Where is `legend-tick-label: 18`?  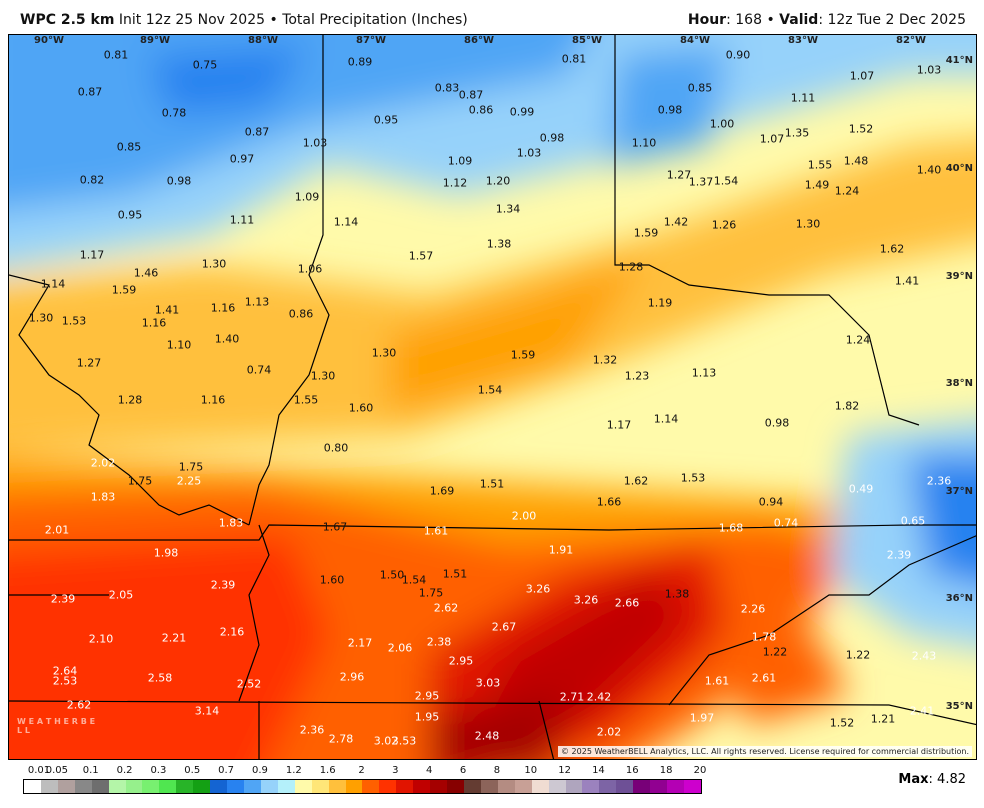 legend-tick-label: 18 is located at coordinates (666, 770).